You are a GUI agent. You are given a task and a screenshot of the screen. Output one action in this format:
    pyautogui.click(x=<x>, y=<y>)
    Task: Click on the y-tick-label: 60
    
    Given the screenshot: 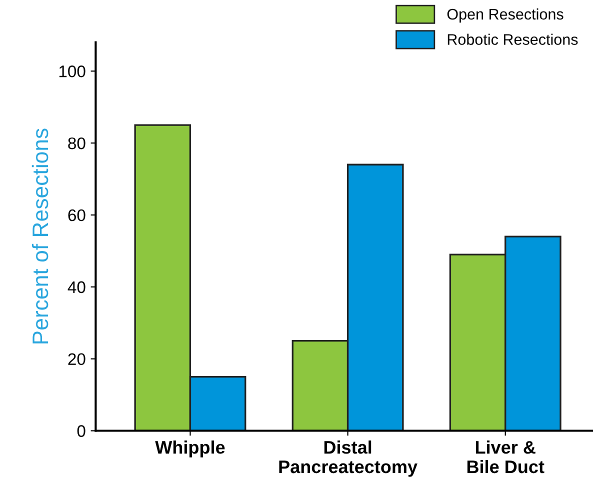 What is the action you would take?
    pyautogui.click(x=77, y=215)
    